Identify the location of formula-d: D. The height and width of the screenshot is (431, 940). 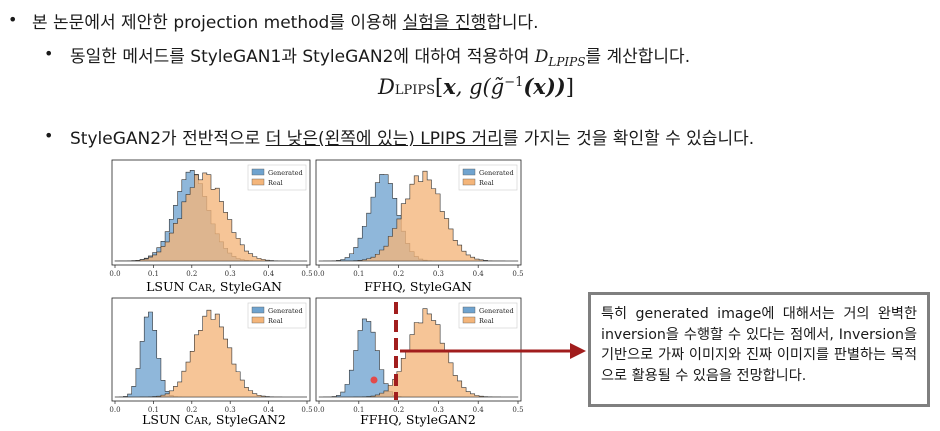
(386, 87).